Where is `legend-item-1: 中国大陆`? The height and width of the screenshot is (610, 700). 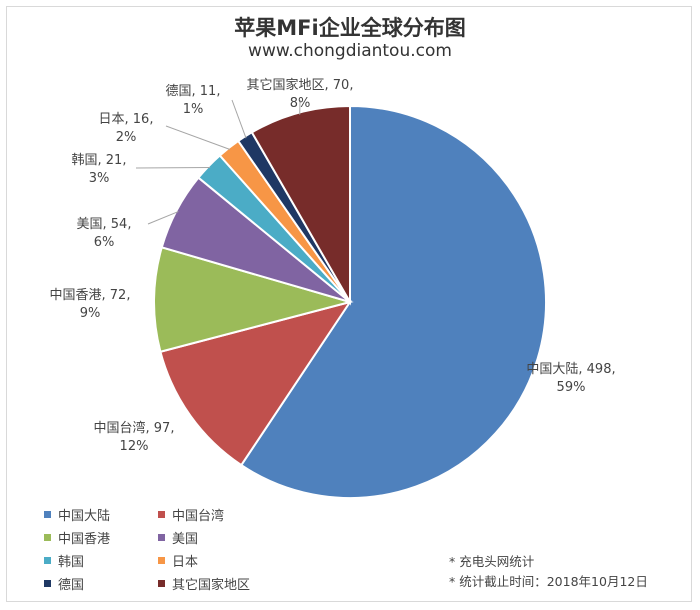
legend-item-1: 中国大陆 is located at coordinates (101, 514).